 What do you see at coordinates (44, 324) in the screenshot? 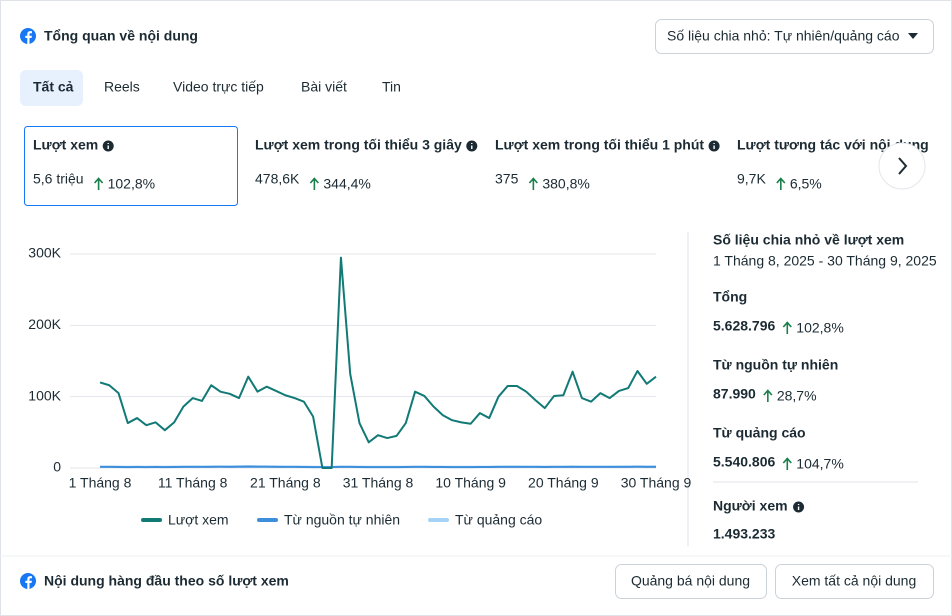
I see `y-tick-label: 200K` at bounding box center [44, 324].